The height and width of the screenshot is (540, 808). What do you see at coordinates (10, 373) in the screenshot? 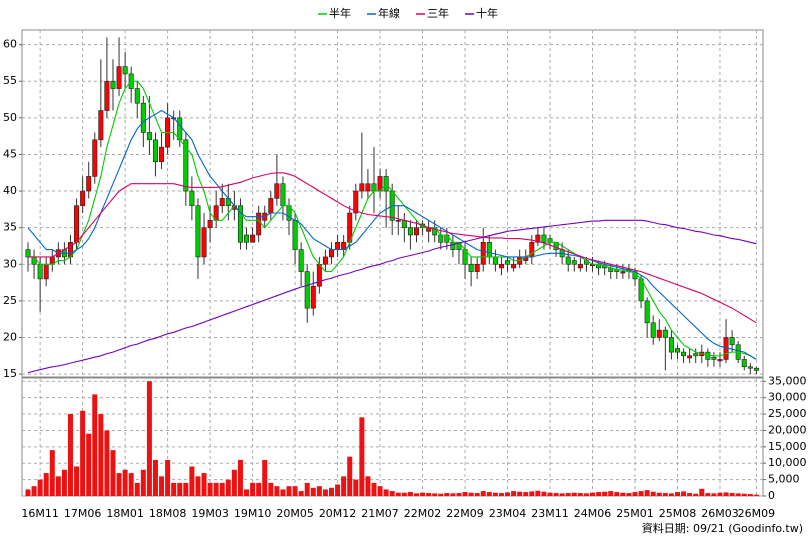
I see `y-tick-label: 15` at bounding box center [10, 373].